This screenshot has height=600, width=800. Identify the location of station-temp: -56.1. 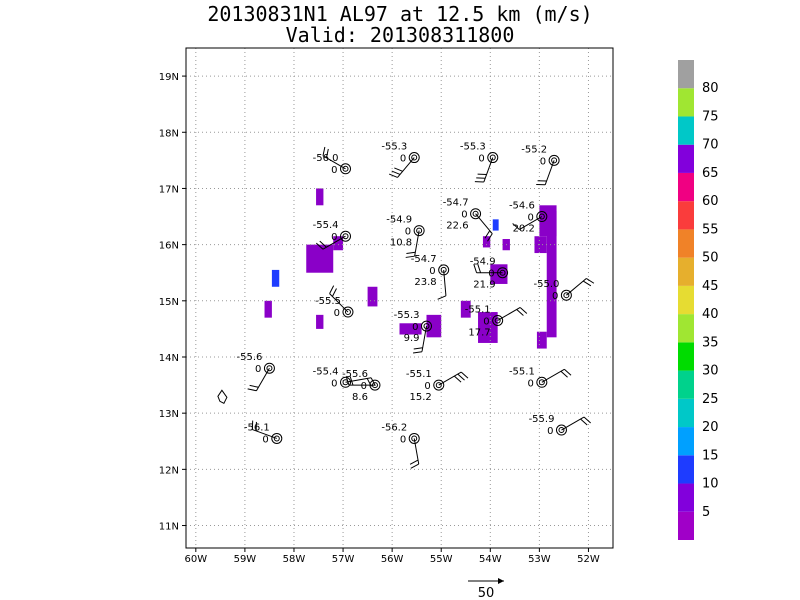
(257, 427).